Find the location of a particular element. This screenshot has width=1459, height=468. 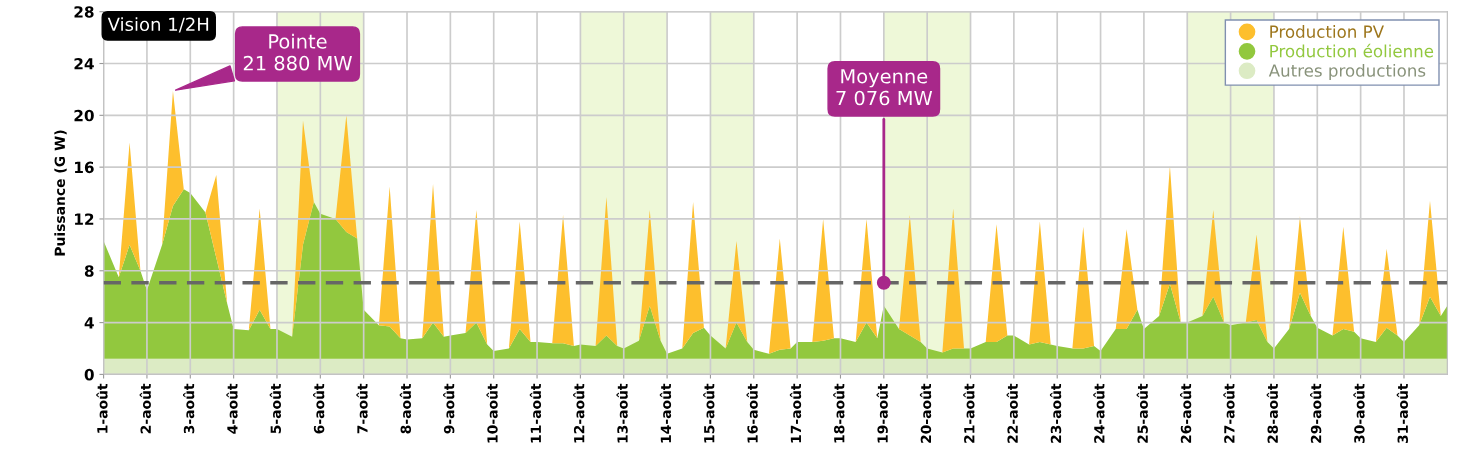

chart-title: Vision 1/2H is located at coordinates (158, 25).